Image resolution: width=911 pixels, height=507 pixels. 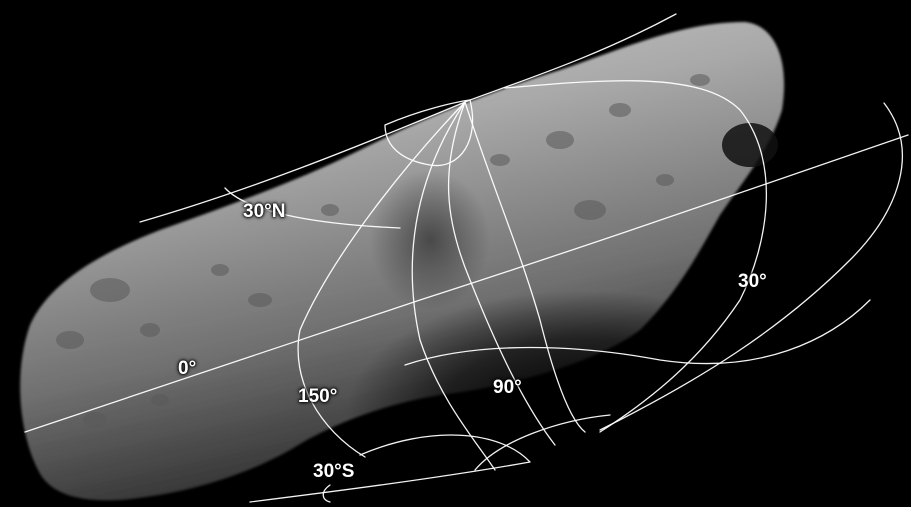 I want to click on saddle-crater, so click(x=430, y=240).